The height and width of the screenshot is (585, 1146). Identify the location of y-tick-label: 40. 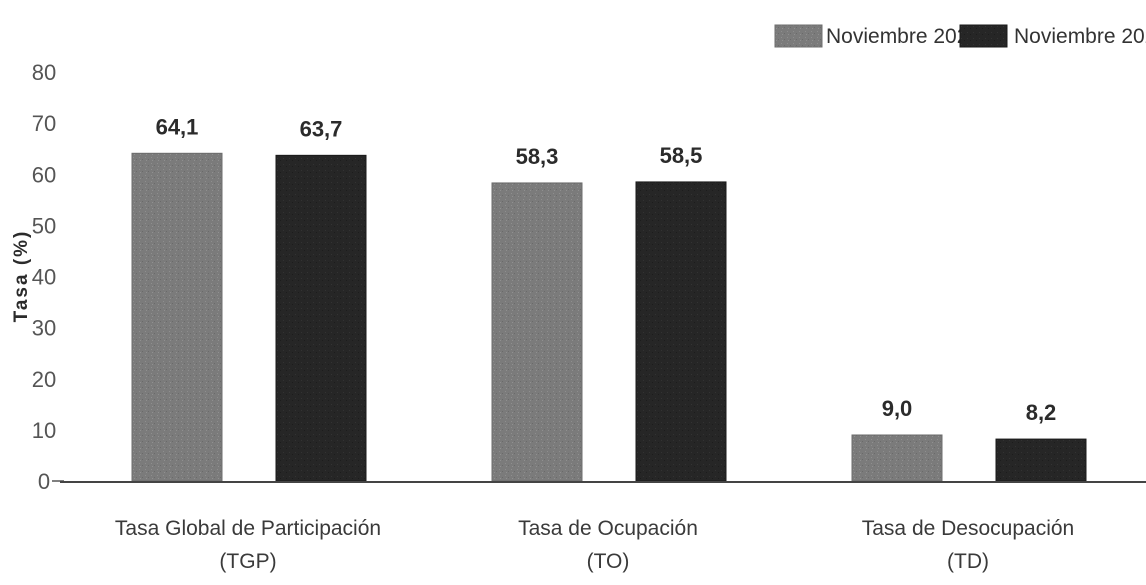
(44, 277).